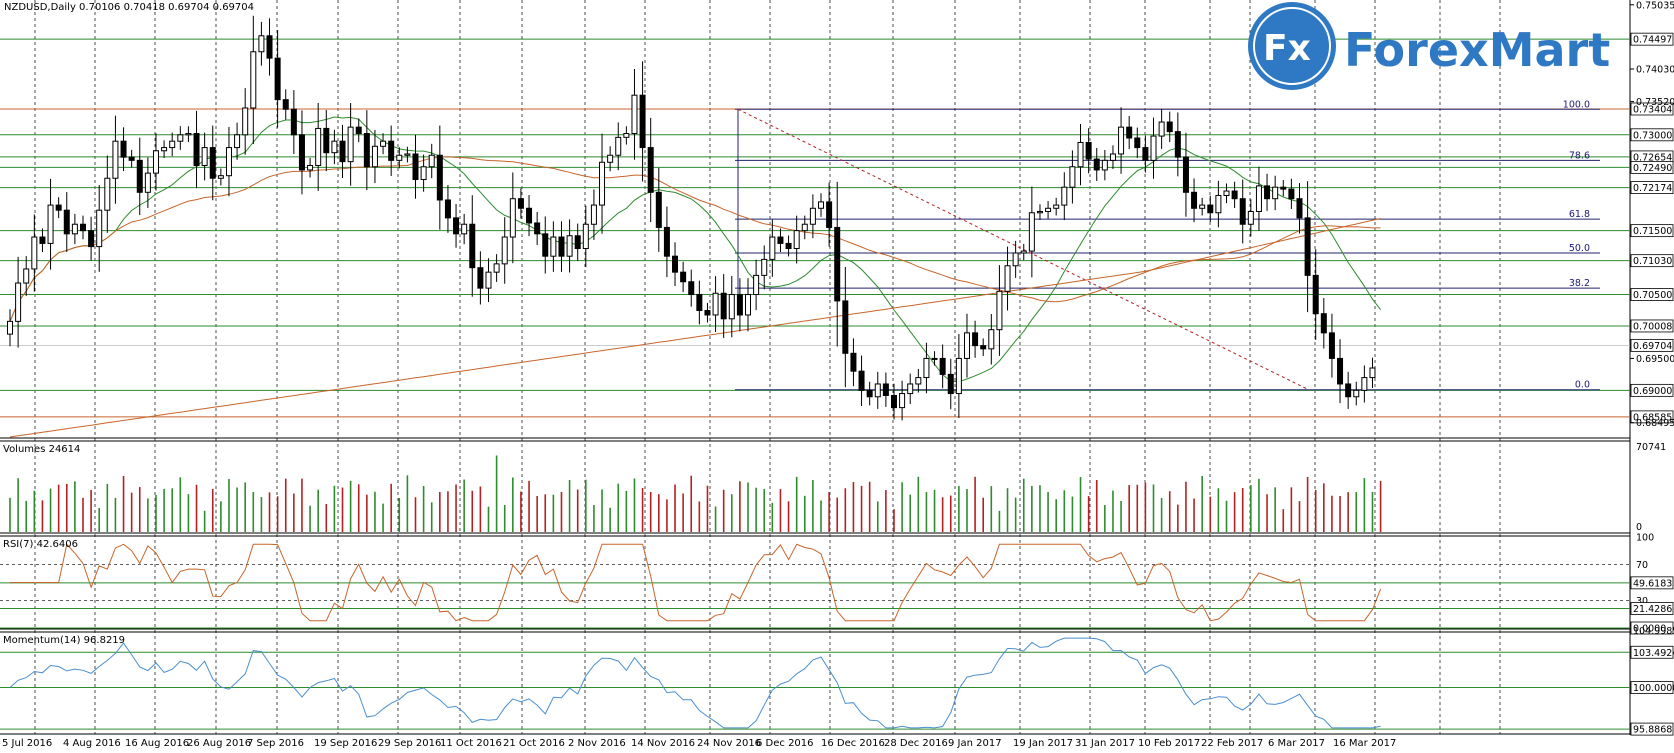 The image size is (1674, 753). Describe the element at coordinates (916, 743) in the screenshot. I see `date-tick-label: 28 Dec 2016` at that location.